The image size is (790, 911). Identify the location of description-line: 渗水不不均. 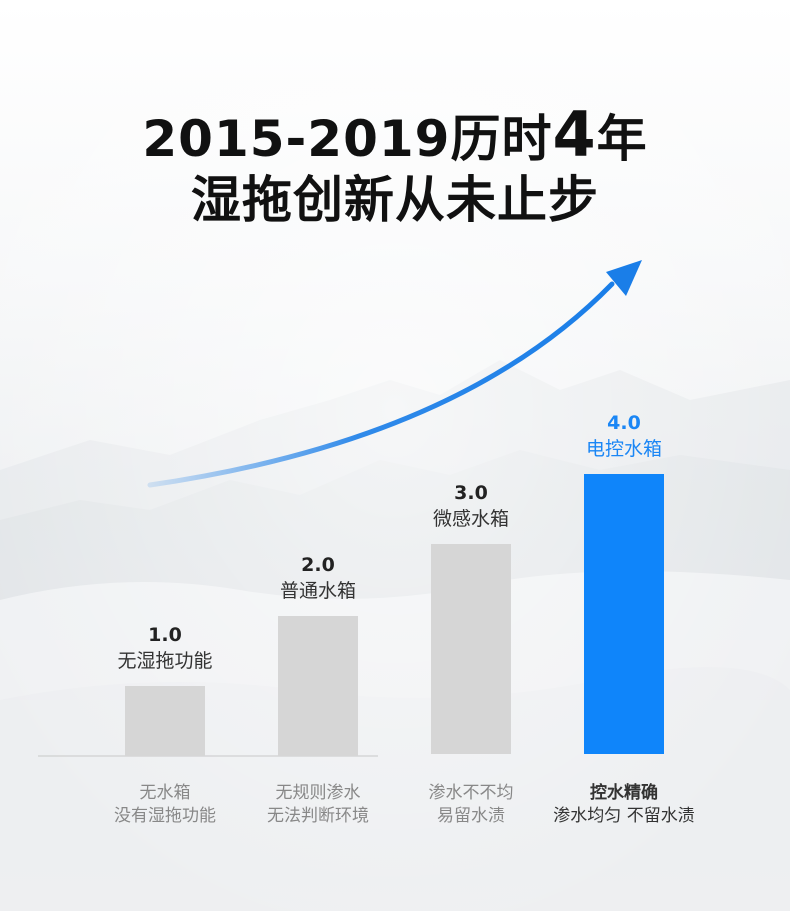
(471, 793).